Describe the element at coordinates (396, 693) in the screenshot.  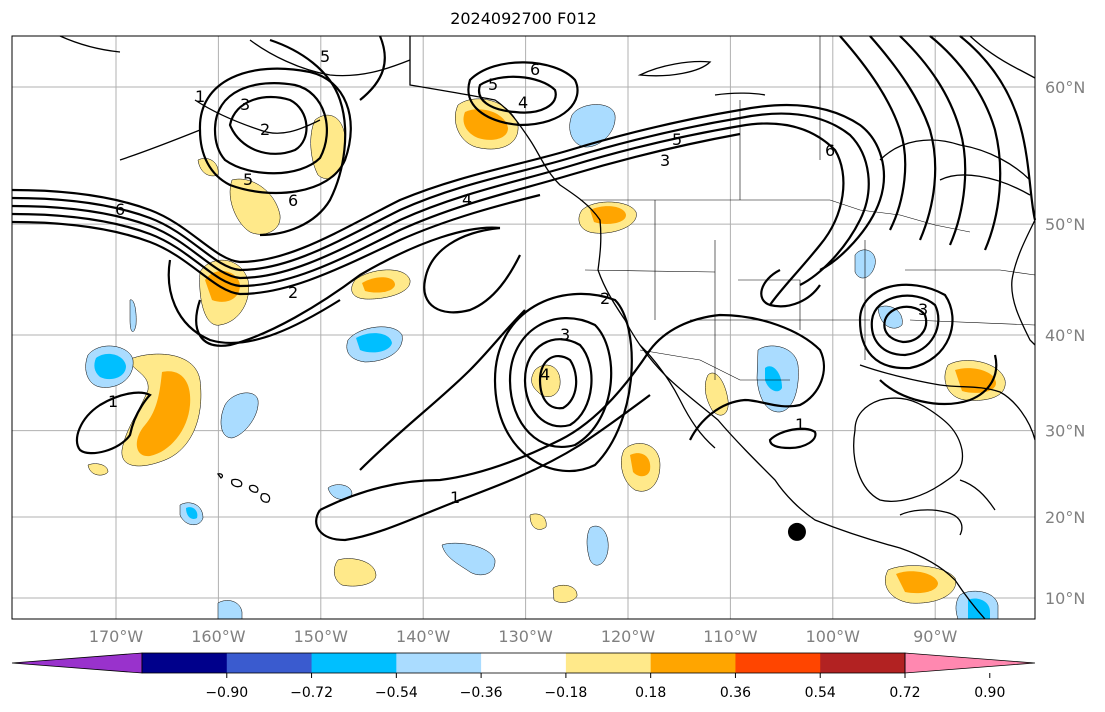
I see `colorbar-tick-label: −0.54` at that location.